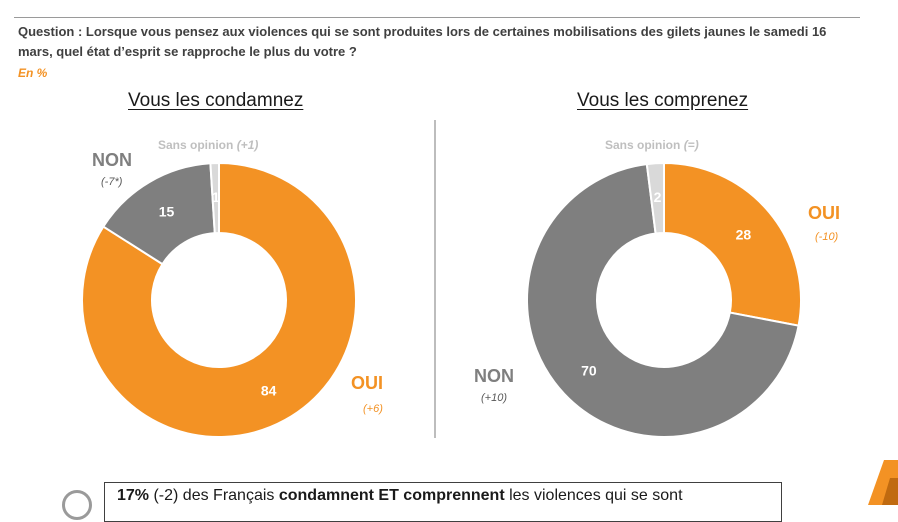  I want to click on brand-logo-icon, so click(883, 482).